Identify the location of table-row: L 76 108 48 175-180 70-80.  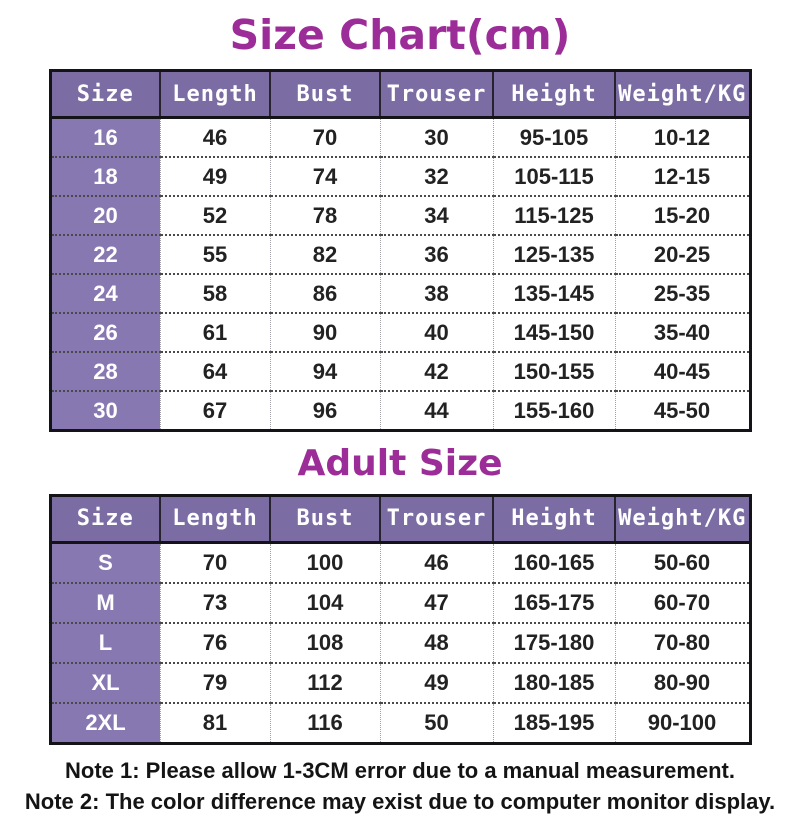
(400, 642).